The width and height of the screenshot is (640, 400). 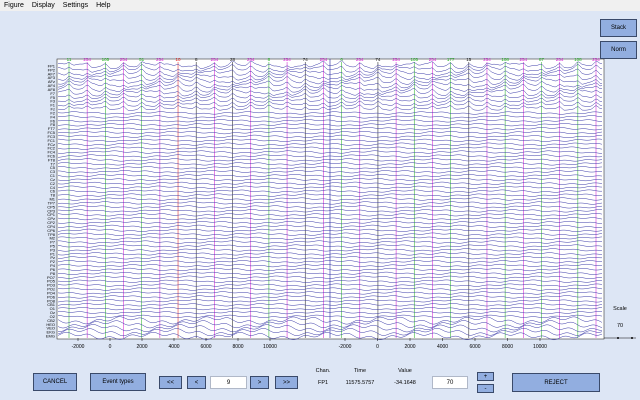 What do you see at coordinates (53, 167) in the screenshot?
I see `channel-label: C5` at bounding box center [53, 167].